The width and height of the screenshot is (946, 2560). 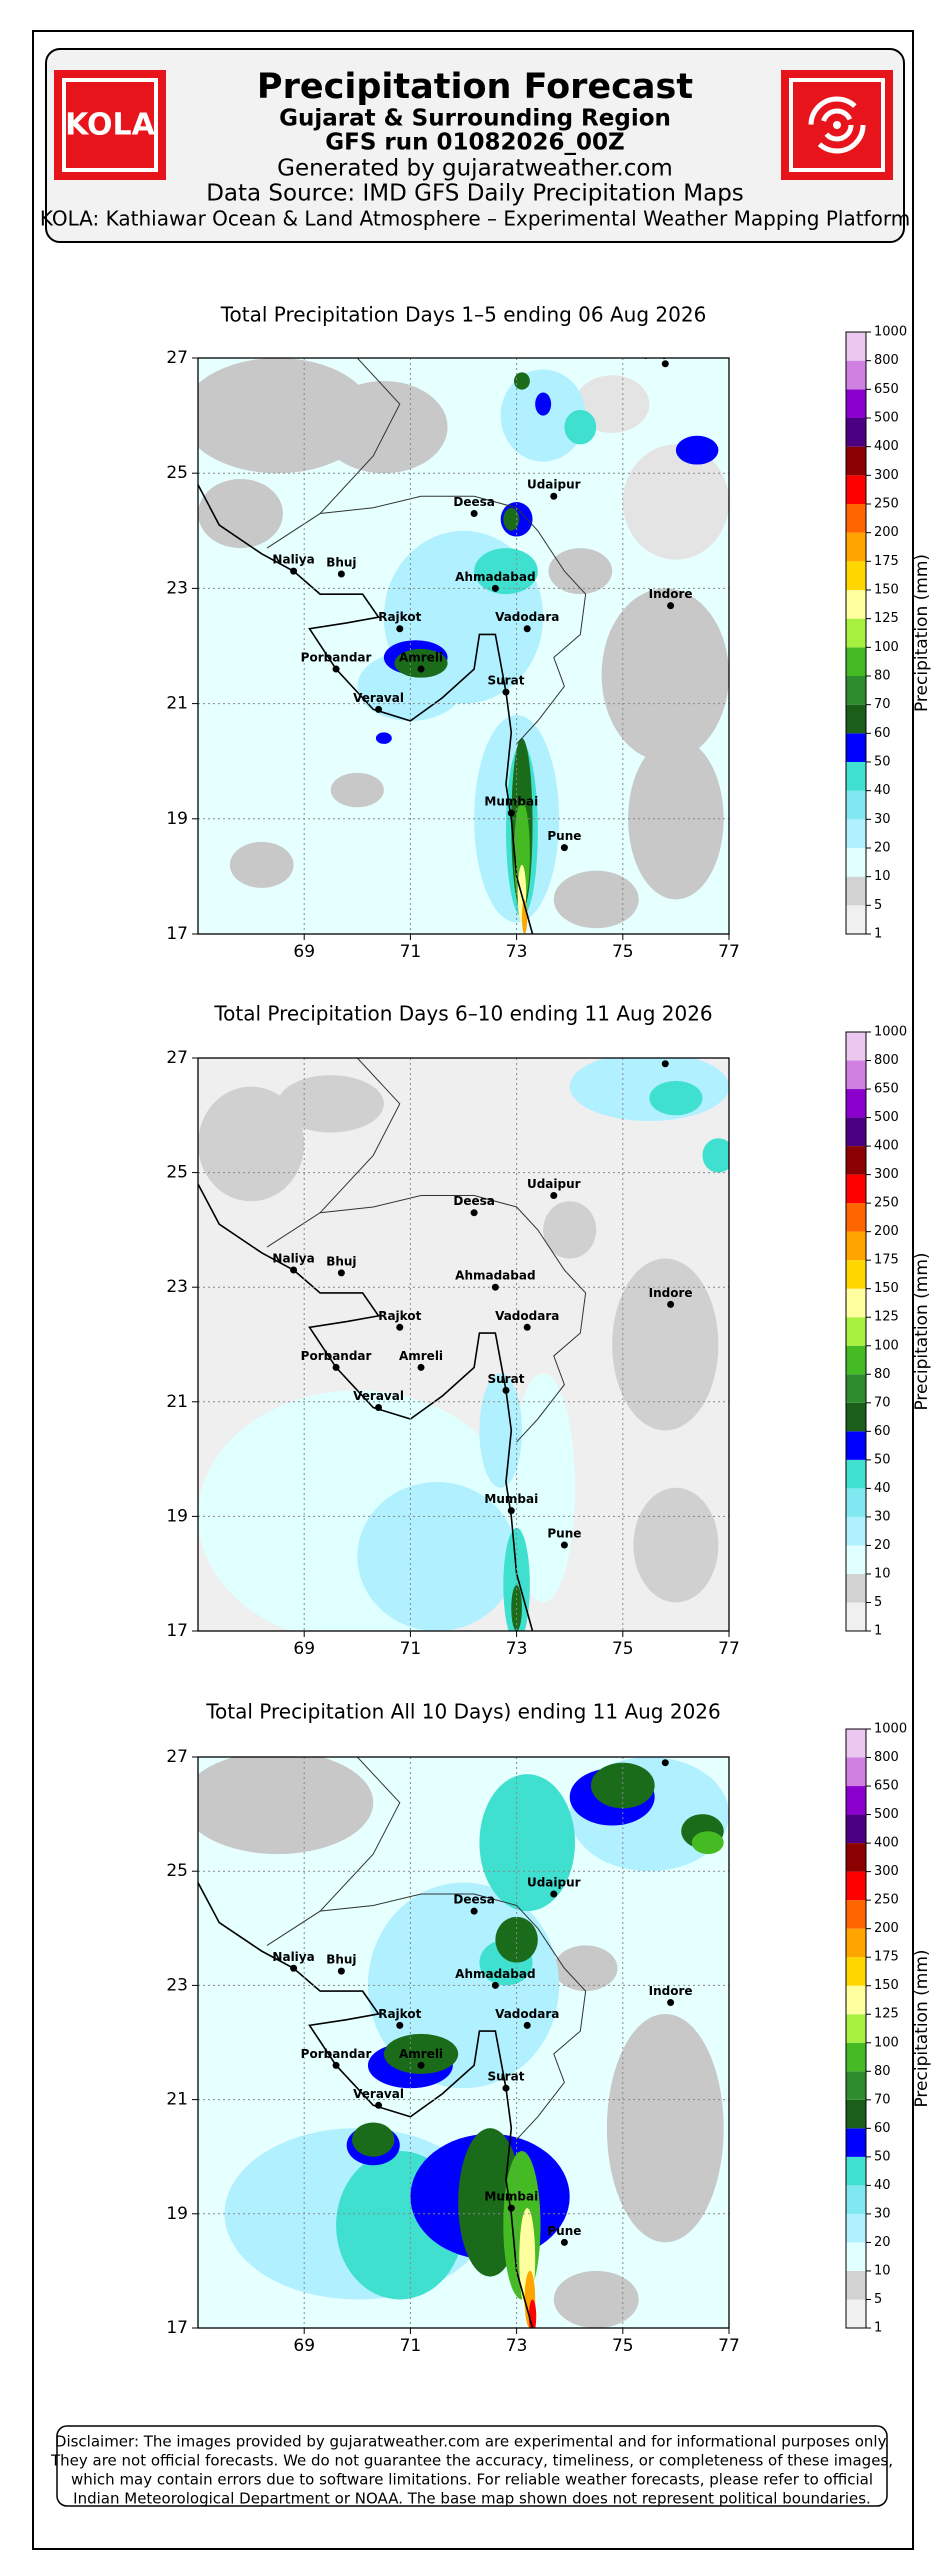 I want to click on icon-swirl-inner, so click(x=837, y=125).